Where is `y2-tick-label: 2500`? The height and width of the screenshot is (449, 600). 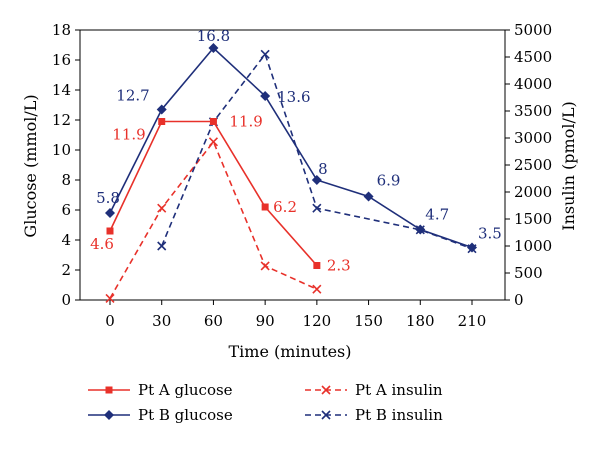 y2-tick-label: 2500 is located at coordinates (533, 165).